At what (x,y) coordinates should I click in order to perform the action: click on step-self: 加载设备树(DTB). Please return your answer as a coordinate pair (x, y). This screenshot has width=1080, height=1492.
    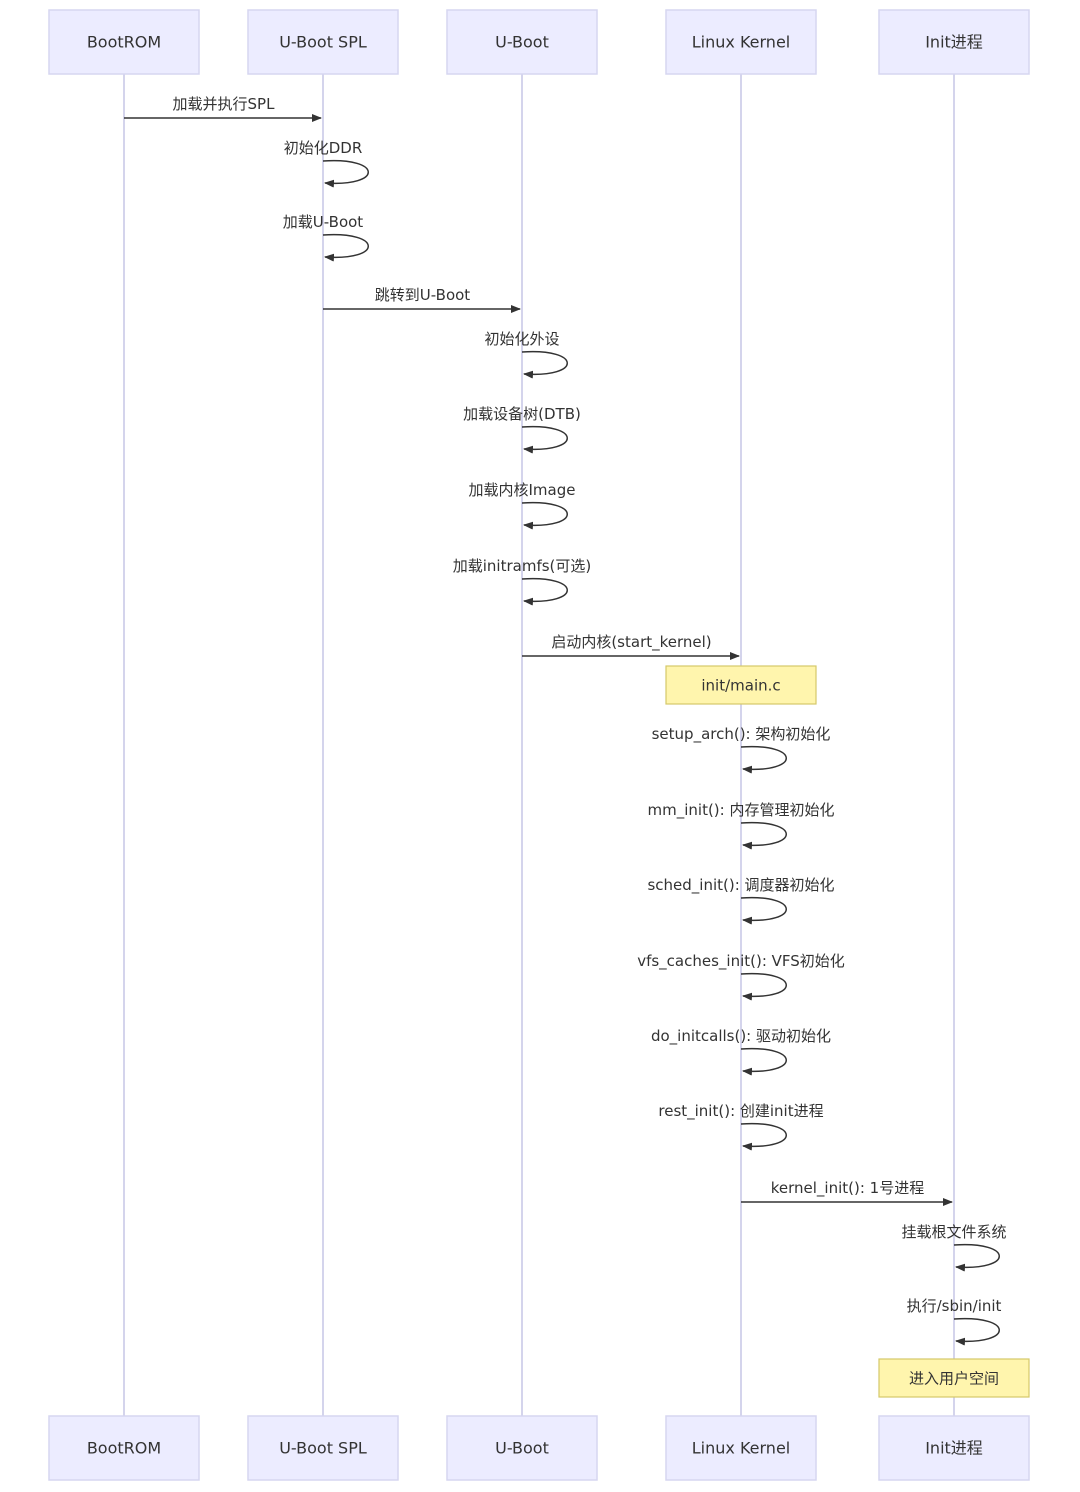
    Looking at the image, I should click on (522, 429).